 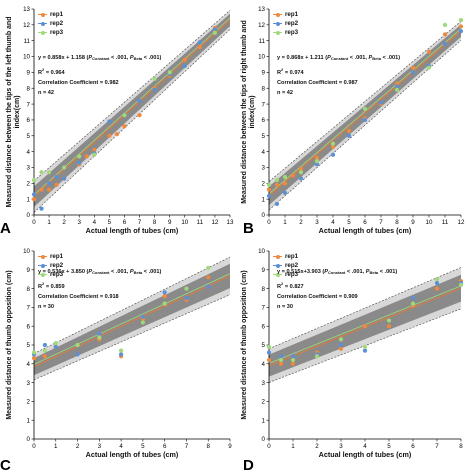 What do you see at coordinates (317, 296) in the screenshot?
I see `correlation-coefficient: Correlation Coefficient = 0.909` at bounding box center [317, 296].